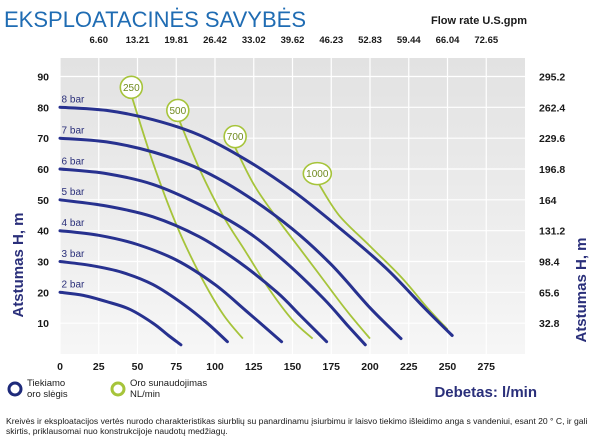 This screenshot has width=602, height=447. What do you see at coordinates (293, 367) in the screenshot?
I see `x-tick-label: 150` at bounding box center [293, 367].